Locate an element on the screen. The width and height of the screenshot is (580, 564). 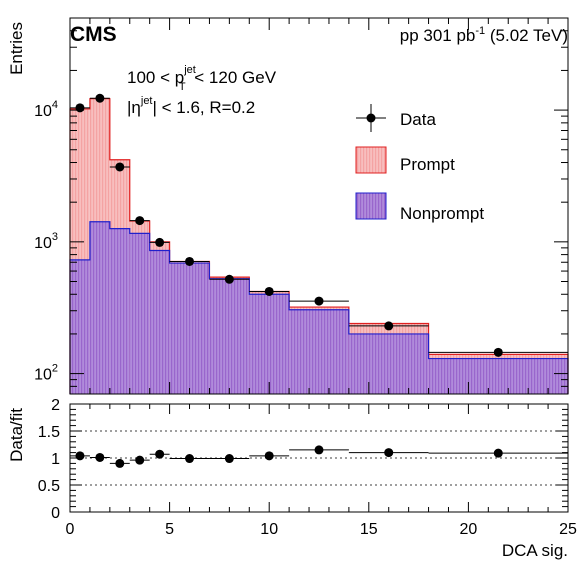
legend-data-label: Data is located at coordinates (418, 119).